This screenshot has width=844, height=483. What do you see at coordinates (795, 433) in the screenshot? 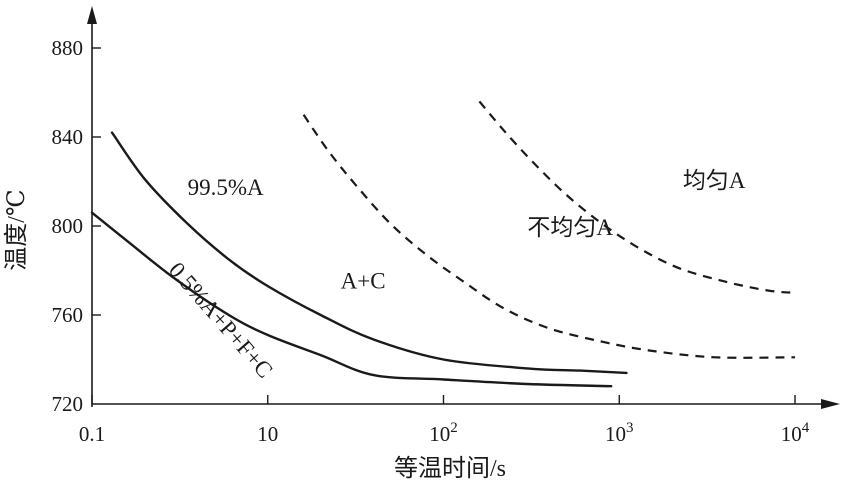
I see `x-tick-label: 10⁴` at bounding box center [795, 433].